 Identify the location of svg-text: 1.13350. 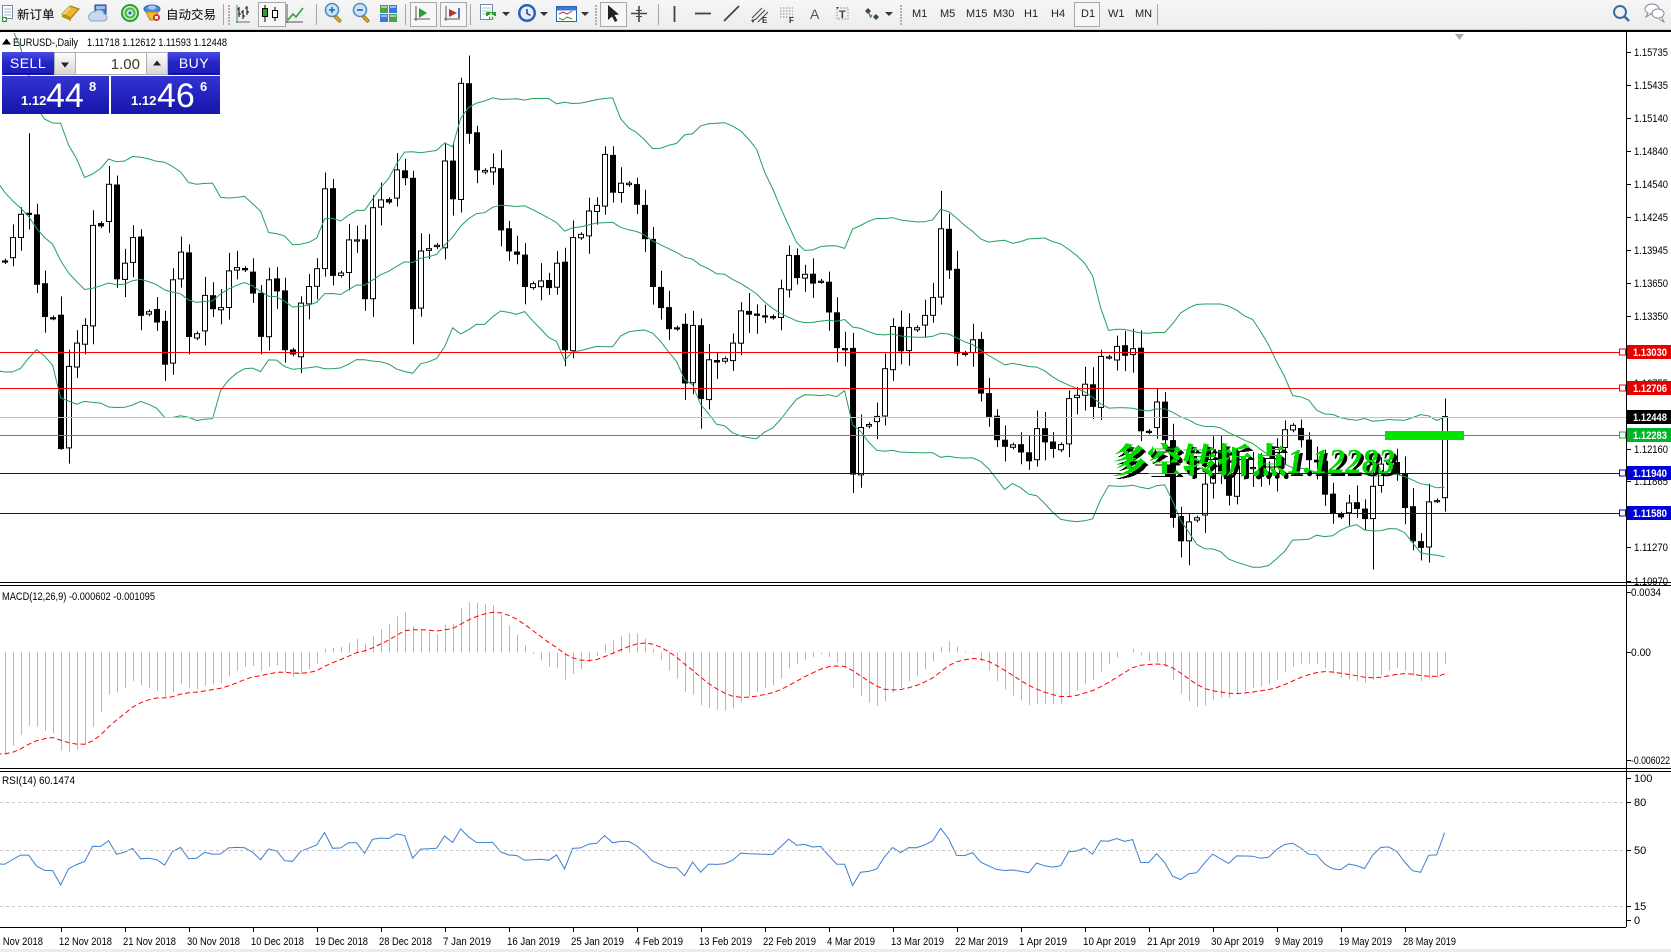
(1651, 317).